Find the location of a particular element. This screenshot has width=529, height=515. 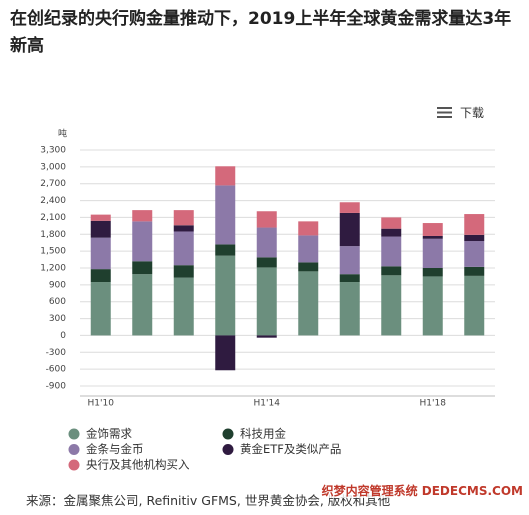

legend-label: 金条与金币 is located at coordinates (115, 449).